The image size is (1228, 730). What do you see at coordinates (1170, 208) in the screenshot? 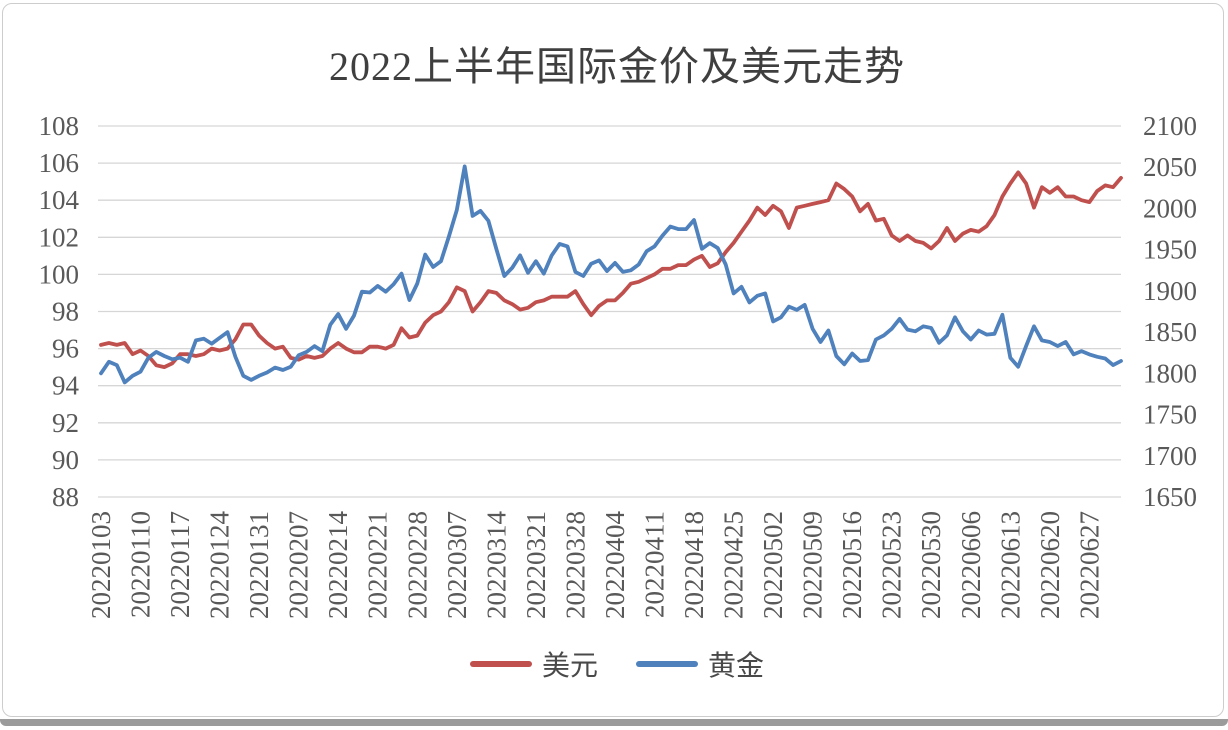
I see `y-axis-tick-right: 2000` at bounding box center [1170, 208].